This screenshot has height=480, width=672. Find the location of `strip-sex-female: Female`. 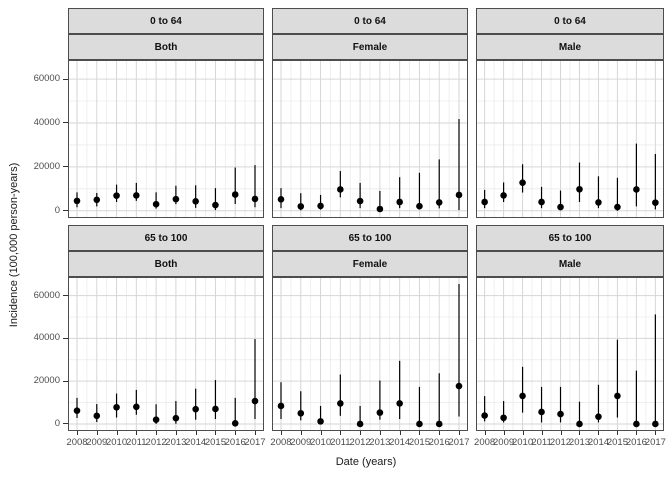

strip-sex-female: Female is located at coordinates (370, 264).